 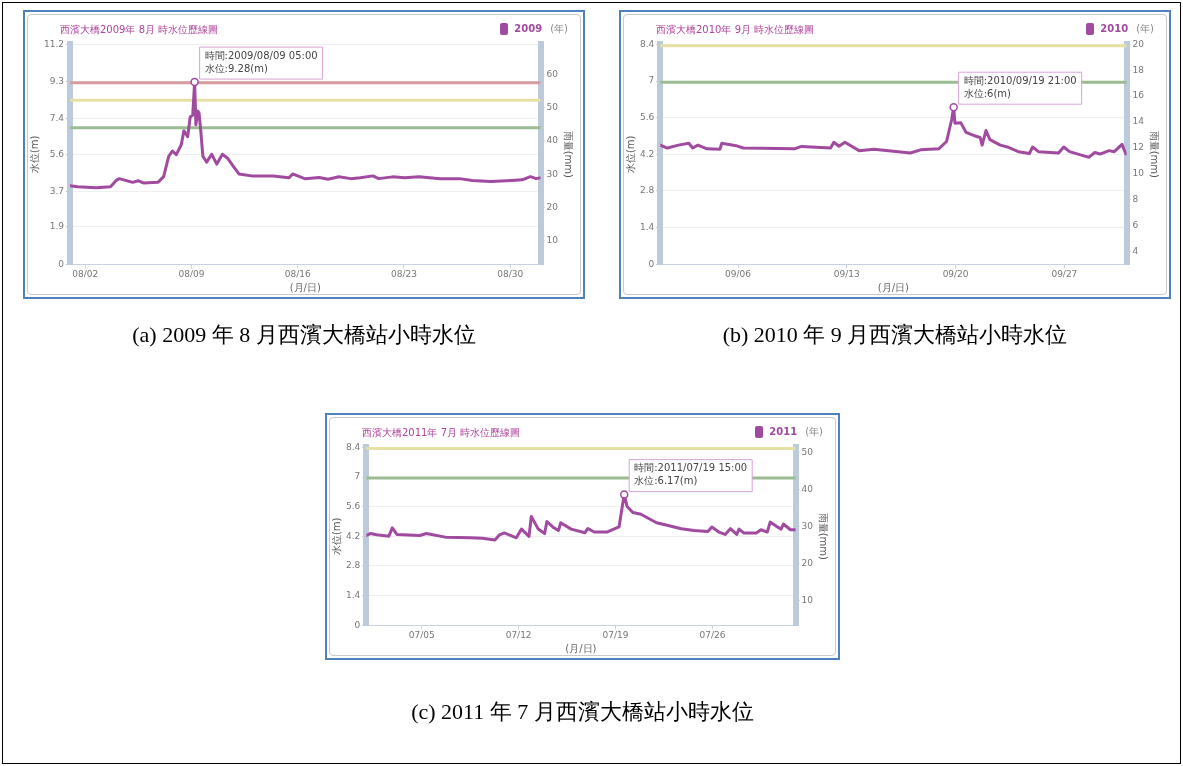 I want to click on y2-tick-label: 4, so click(x=1135, y=250).